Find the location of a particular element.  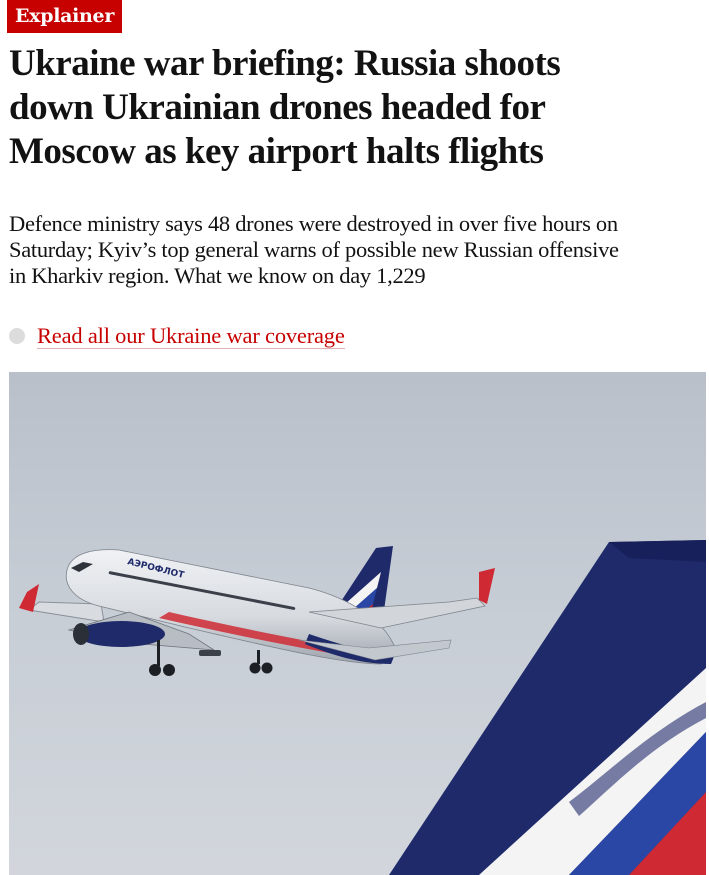

airplane: АЭРОФЛОТ is located at coordinates (257, 611).